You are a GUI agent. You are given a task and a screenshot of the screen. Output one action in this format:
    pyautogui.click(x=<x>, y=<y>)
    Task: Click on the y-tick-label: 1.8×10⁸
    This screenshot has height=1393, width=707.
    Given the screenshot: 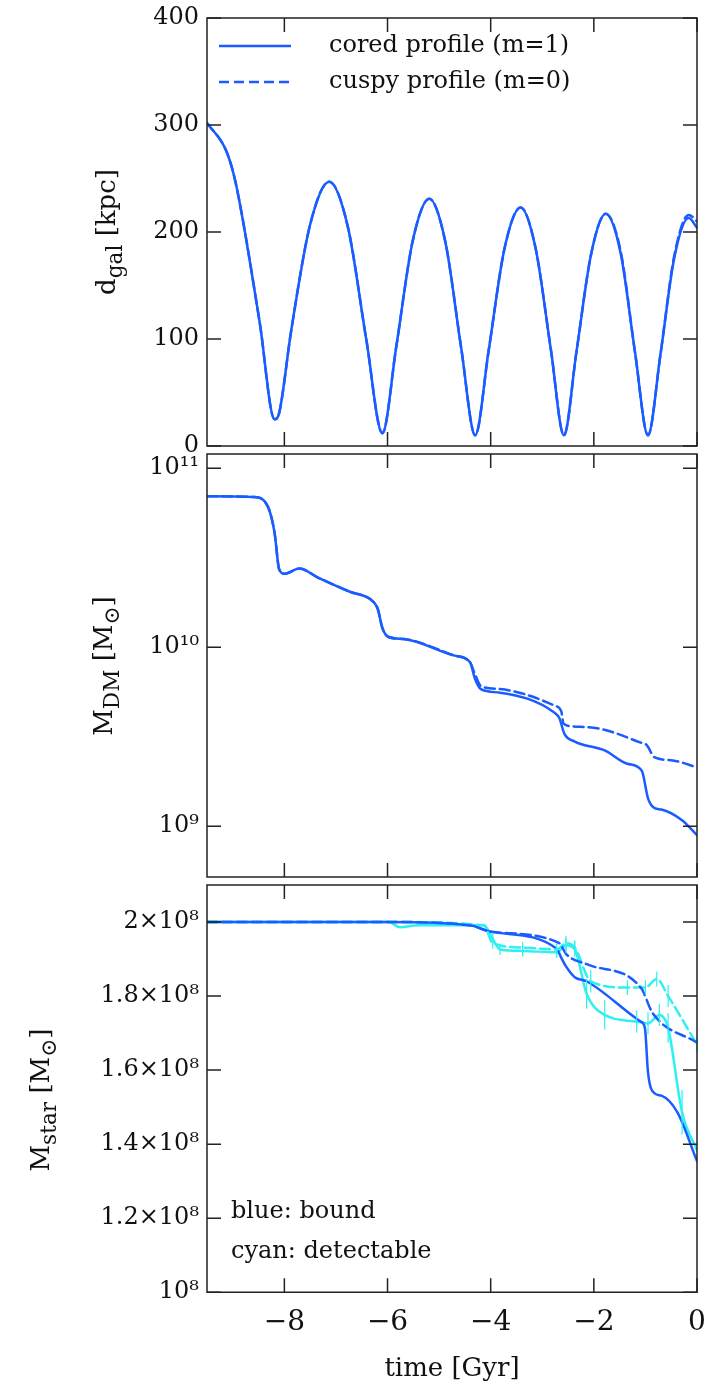 What is the action you would take?
    pyautogui.click(x=149, y=994)
    